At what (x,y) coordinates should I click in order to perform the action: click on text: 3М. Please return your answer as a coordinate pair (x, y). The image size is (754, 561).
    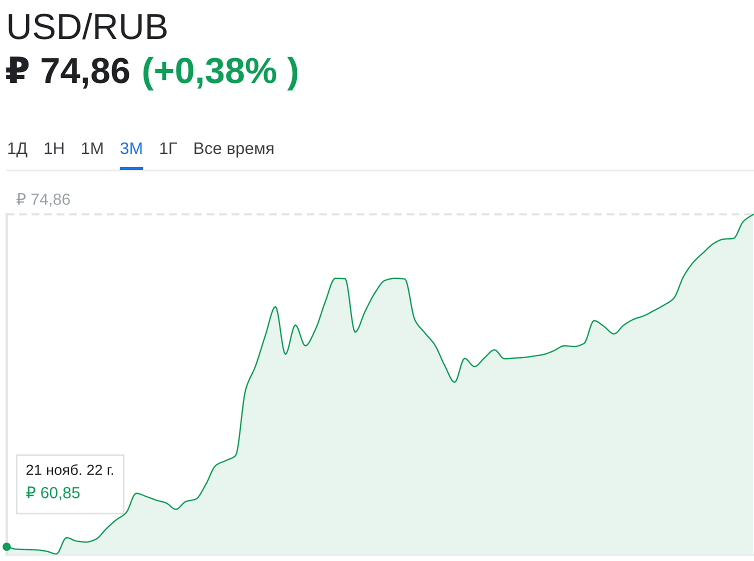
    Looking at the image, I should click on (131, 148).